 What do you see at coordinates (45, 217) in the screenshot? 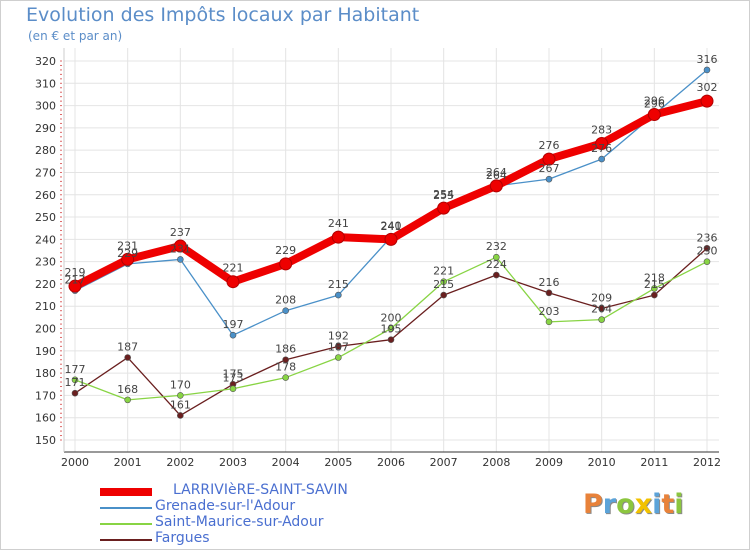
I see `y-tick-label: 250` at bounding box center [45, 217].